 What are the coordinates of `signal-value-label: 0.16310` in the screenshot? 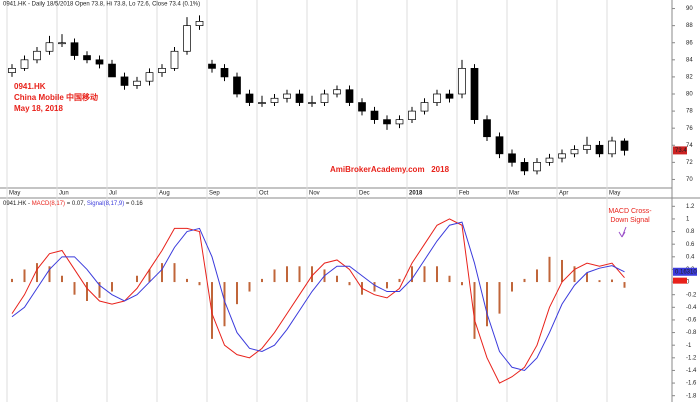 It's located at (686, 272).